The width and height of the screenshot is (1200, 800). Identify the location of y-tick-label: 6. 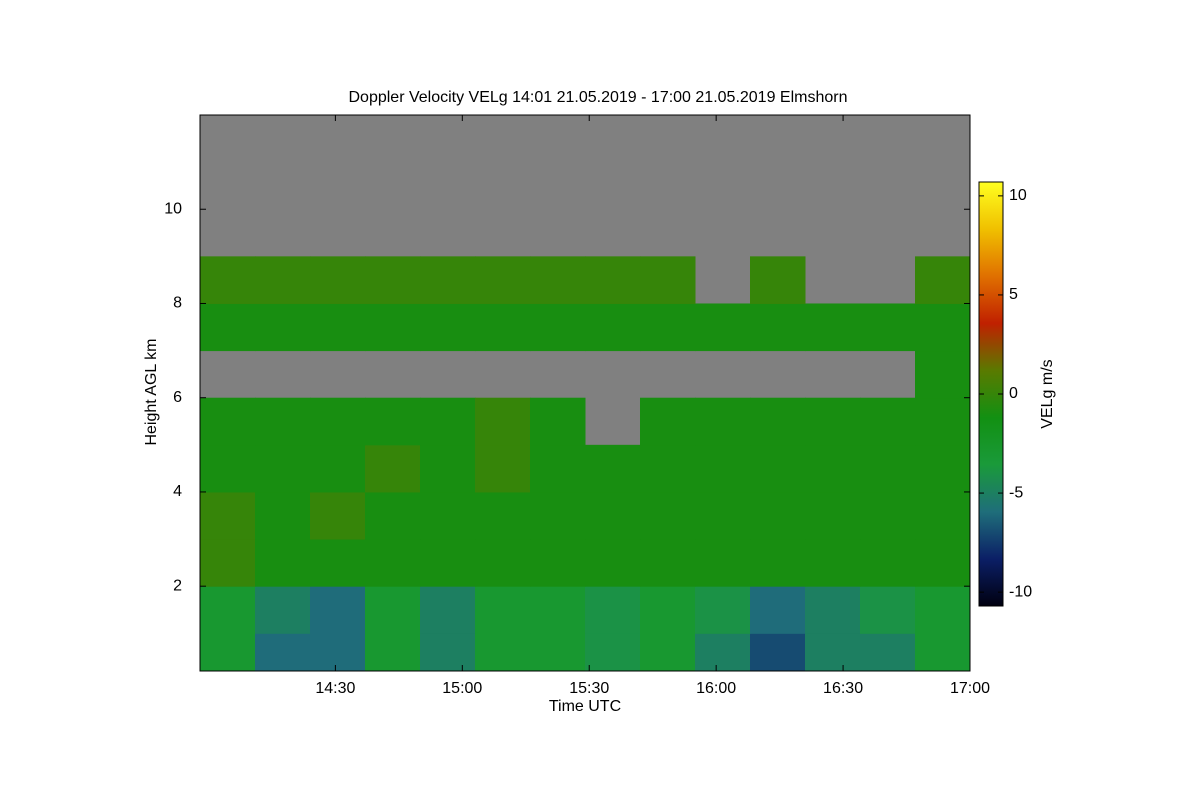
(177, 397).